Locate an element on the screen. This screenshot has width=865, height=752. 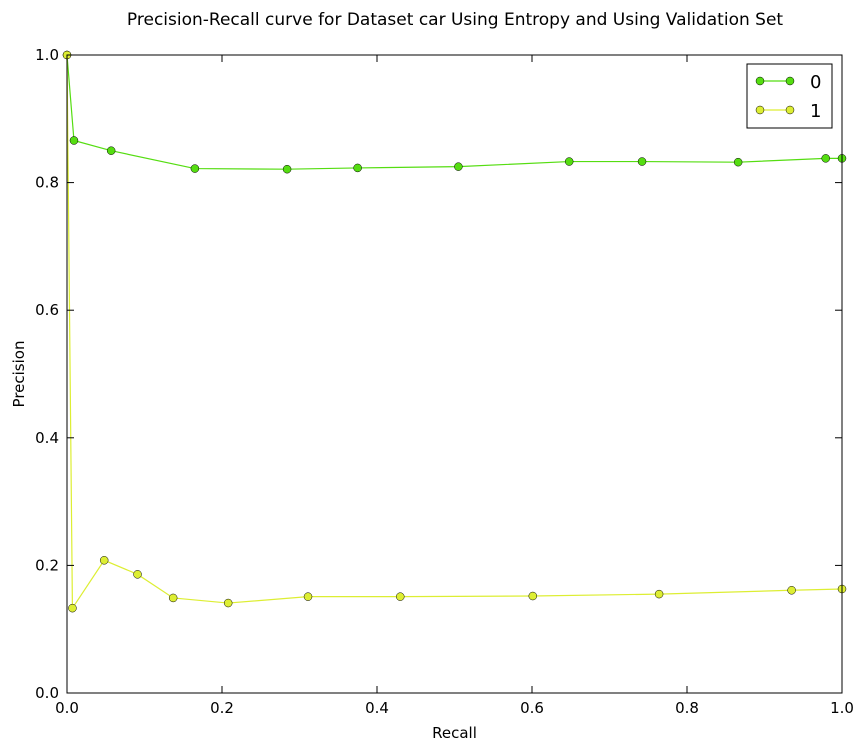
y-tick-label: 0.4 is located at coordinates (47, 438).